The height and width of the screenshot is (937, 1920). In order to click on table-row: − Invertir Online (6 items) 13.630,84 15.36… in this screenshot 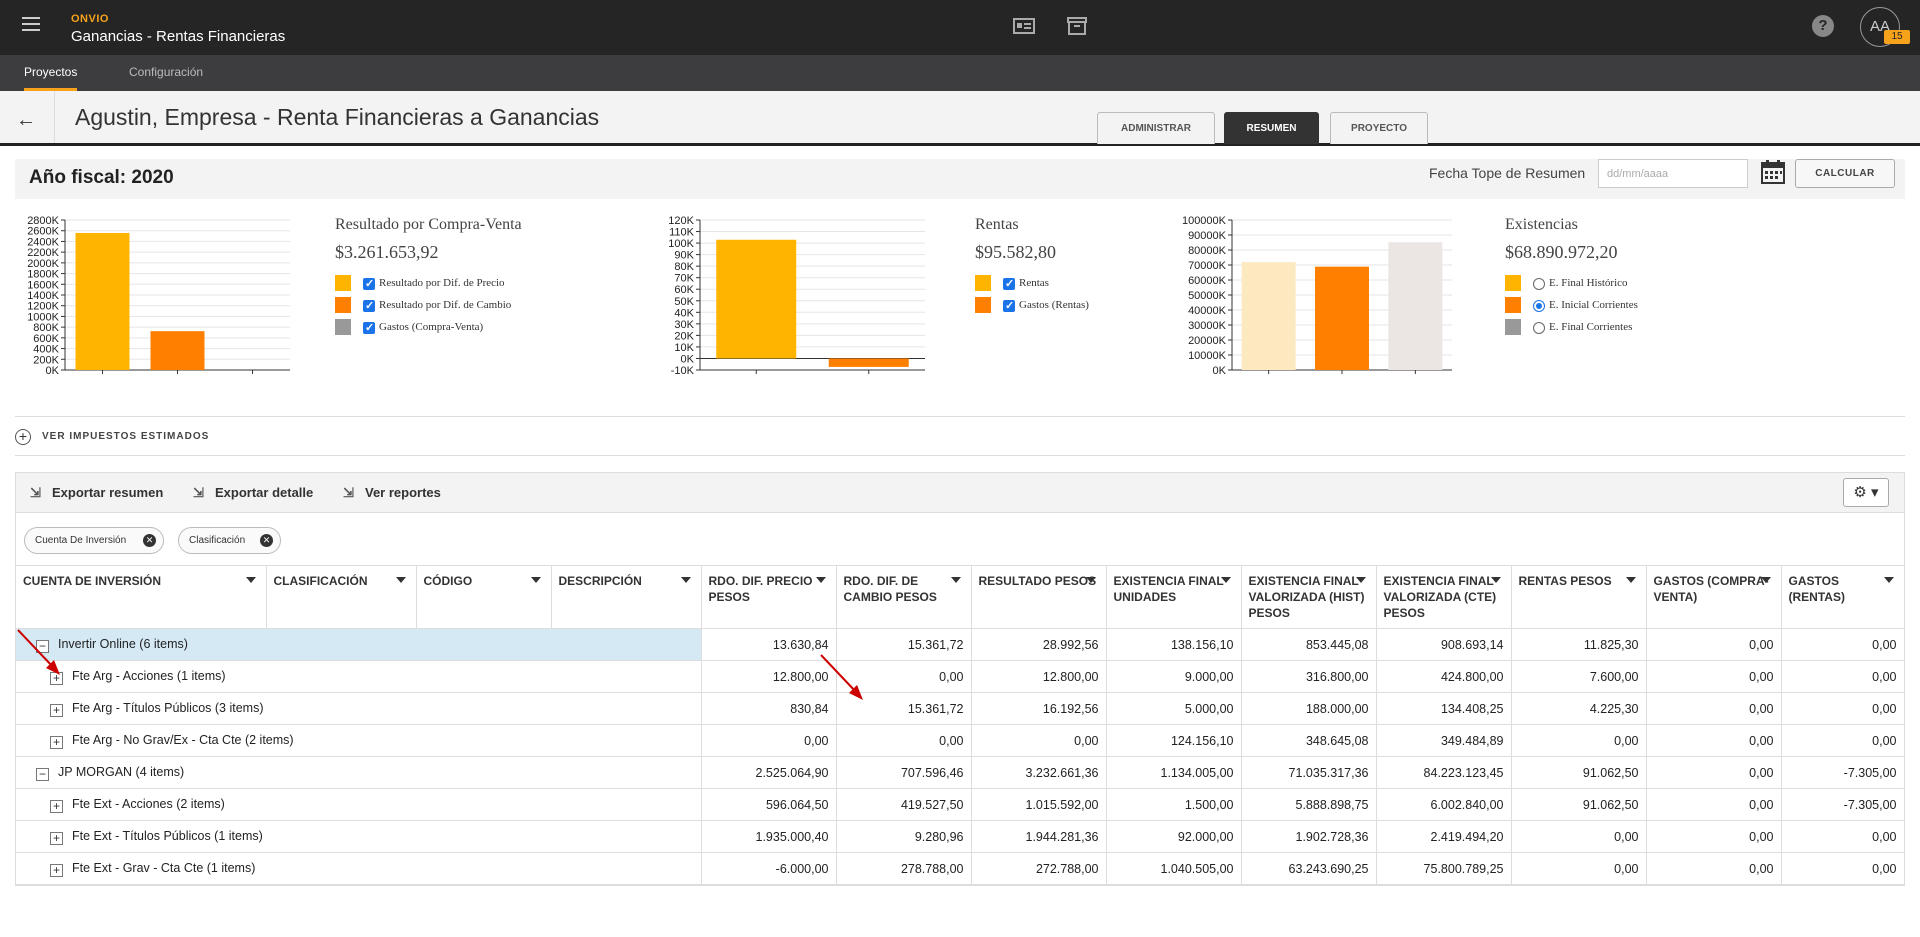, I will do `click(960, 644)`.